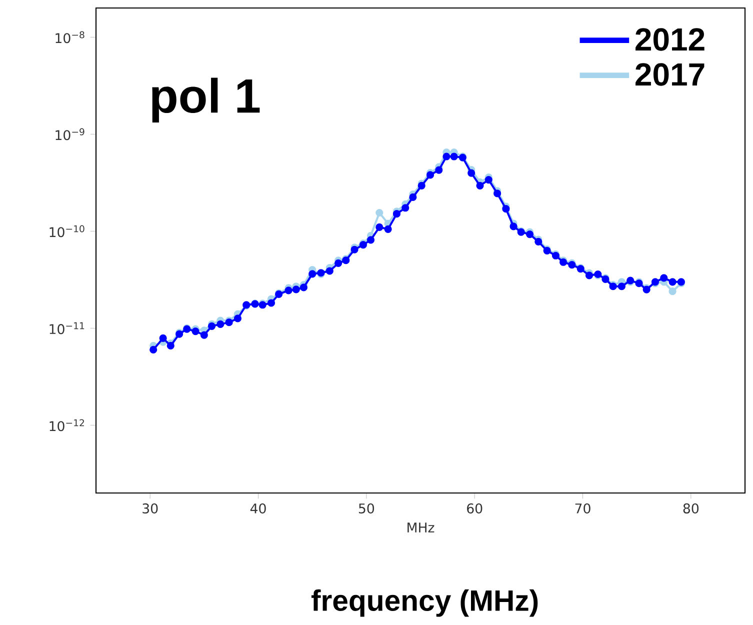  What do you see at coordinates (474, 508) in the screenshot?
I see `x-tick-label: 60` at bounding box center [474, 508].